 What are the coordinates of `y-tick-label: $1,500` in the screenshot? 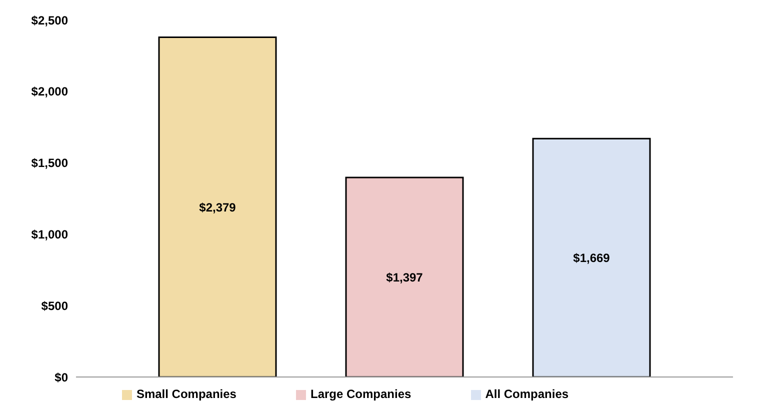 It's located at (49, 163).